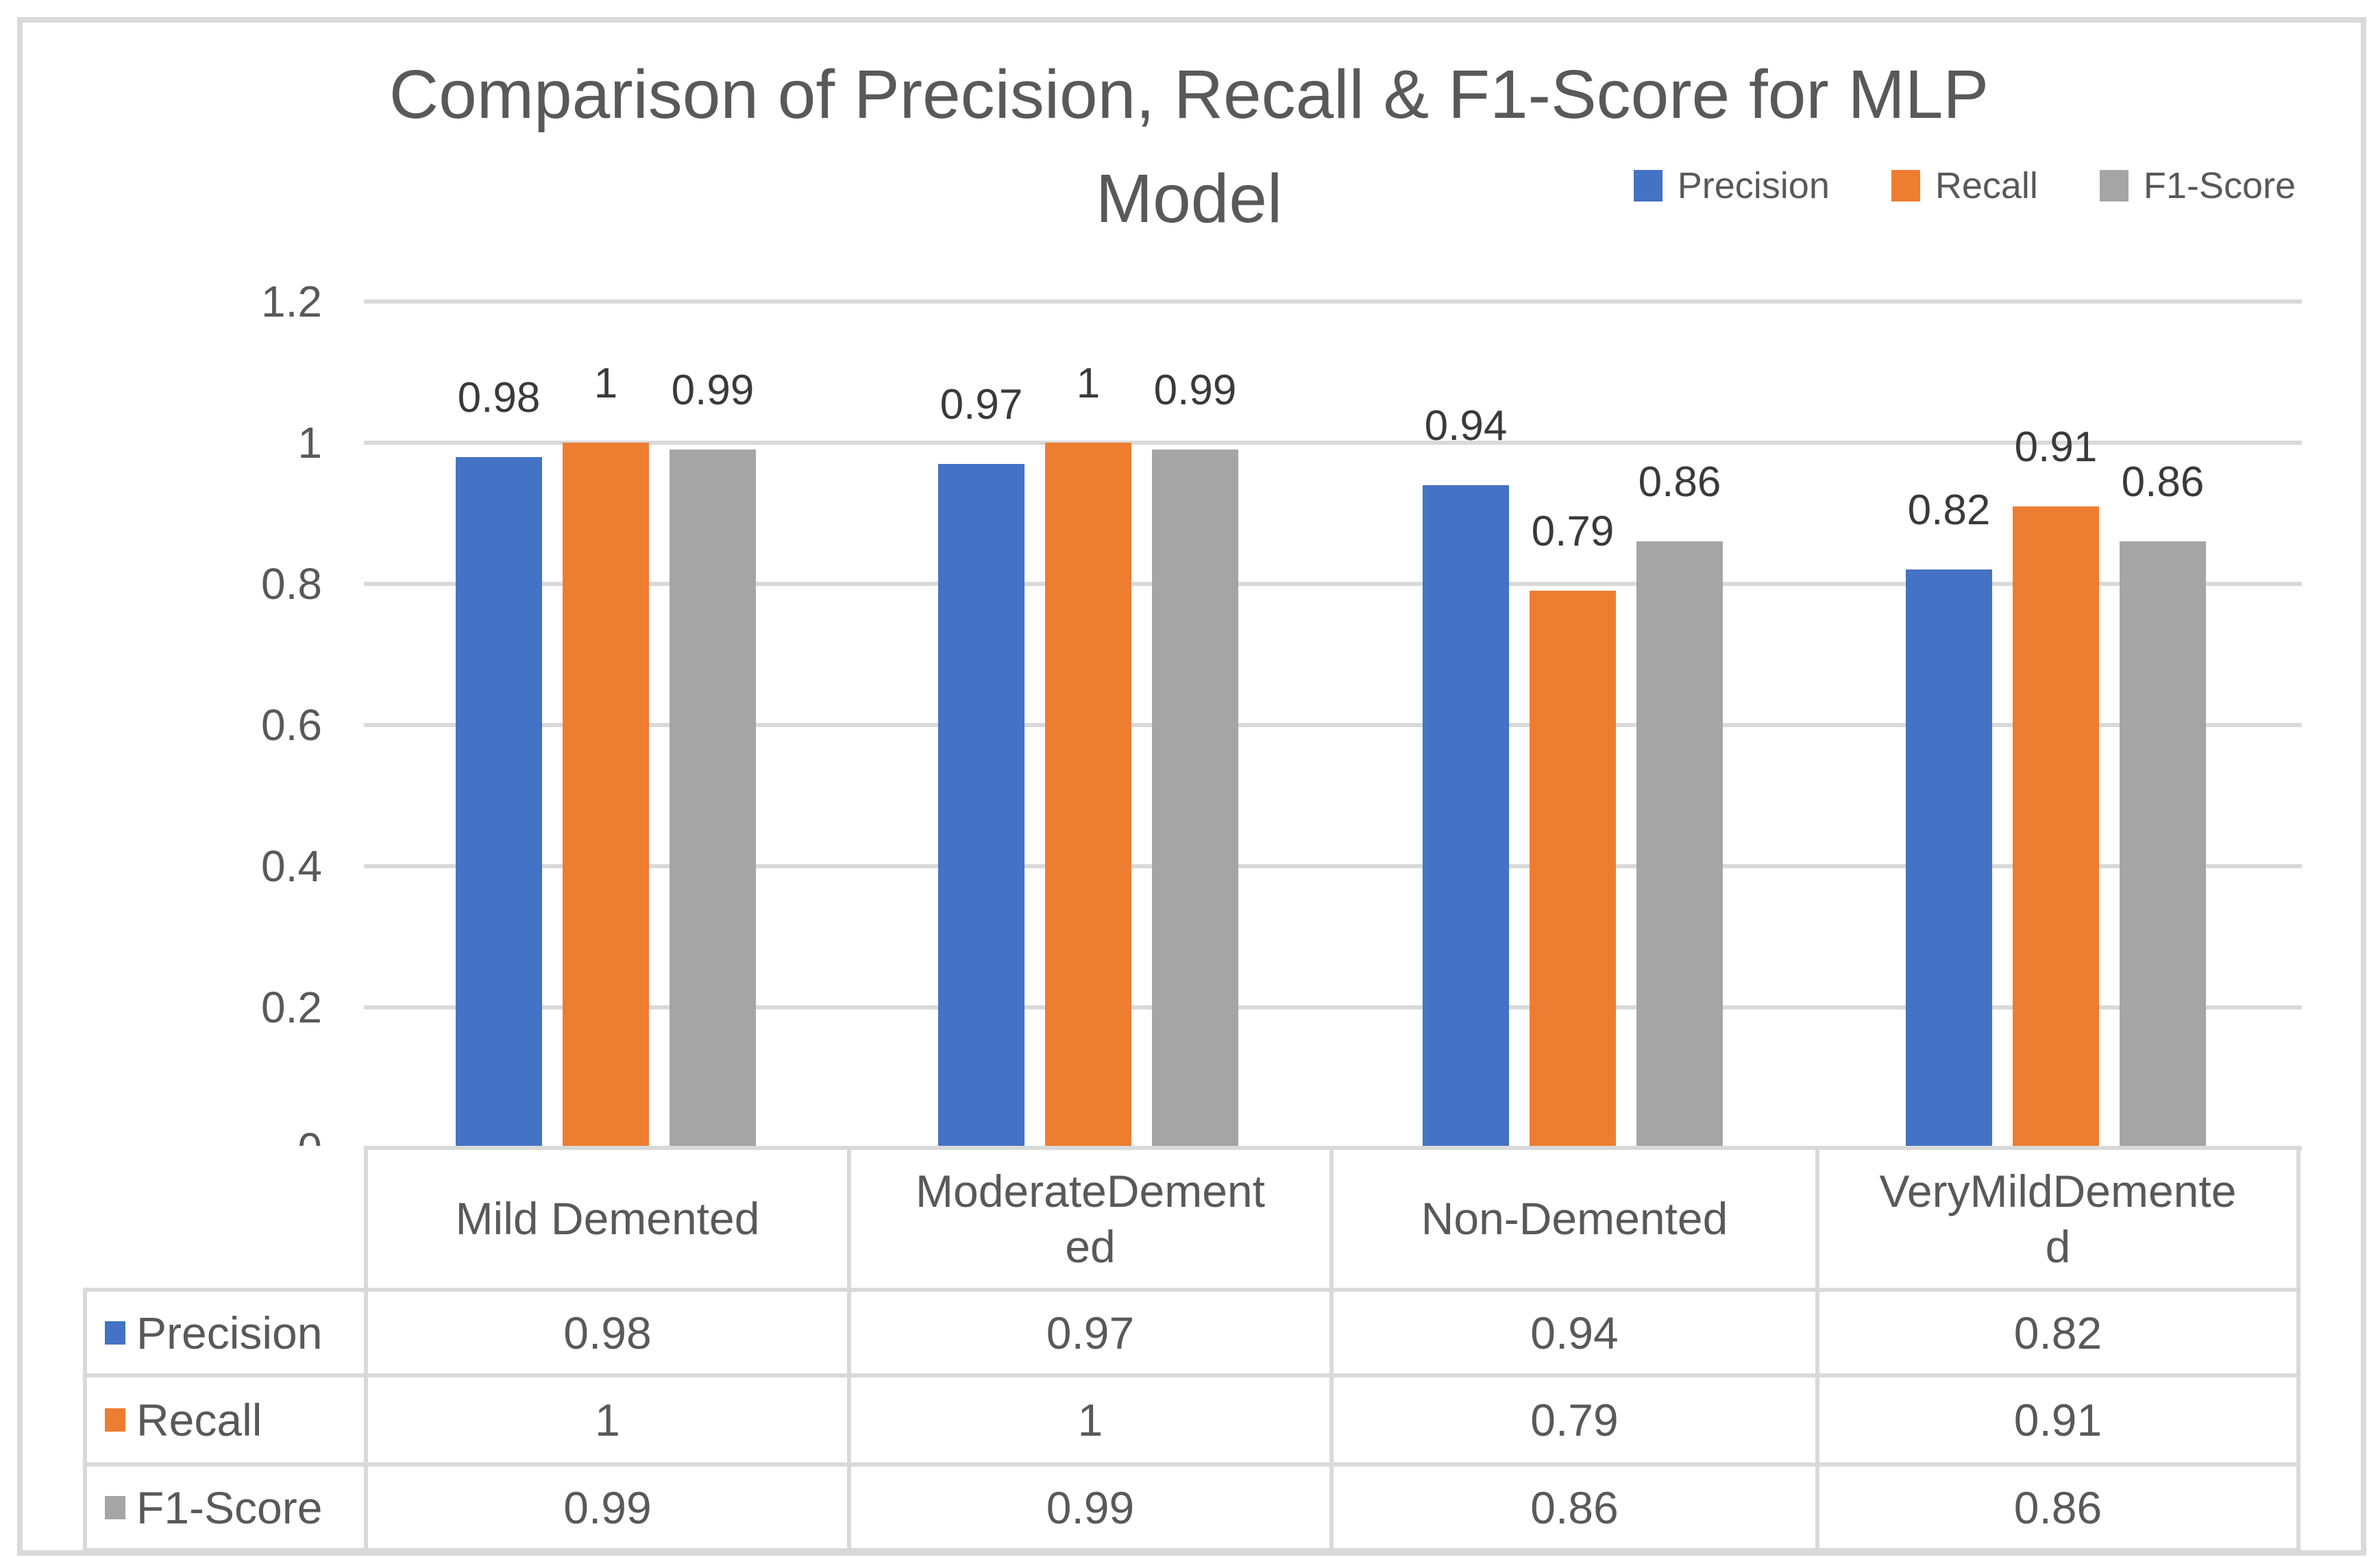  I want to click on bar-f1-score-non-demented, so click(1679, 843).